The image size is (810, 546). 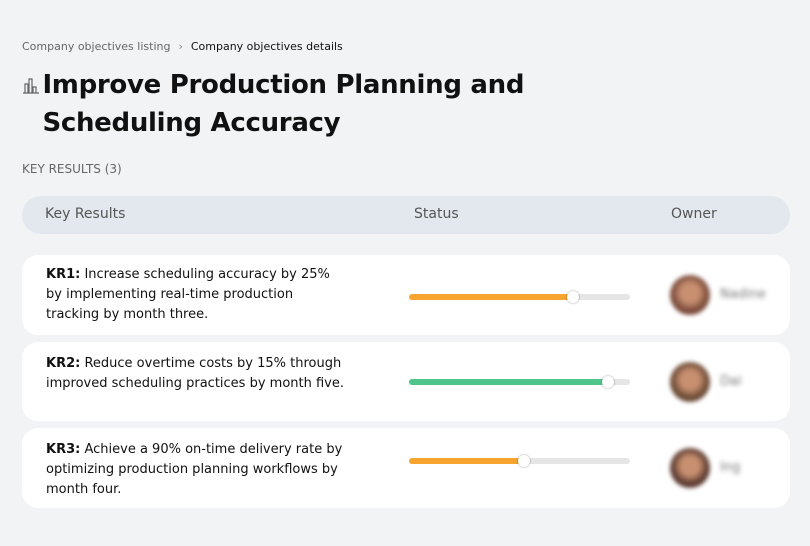 What do you see at coordinates (63, 449) in the screenshot?
I see `key-result-id: KR3:` at bounding box center [63, 449].